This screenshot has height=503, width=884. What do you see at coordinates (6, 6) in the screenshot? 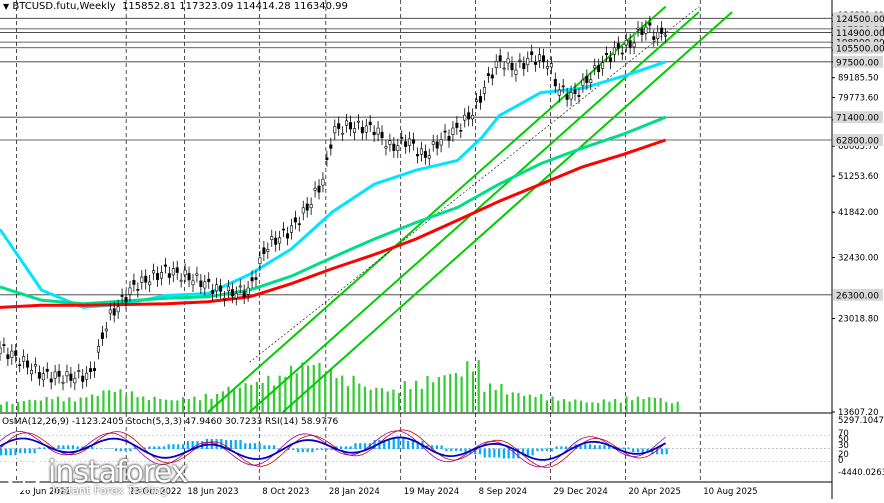
I see `collapse-arrow-icon: ▼` at bounding box center [6, 6].